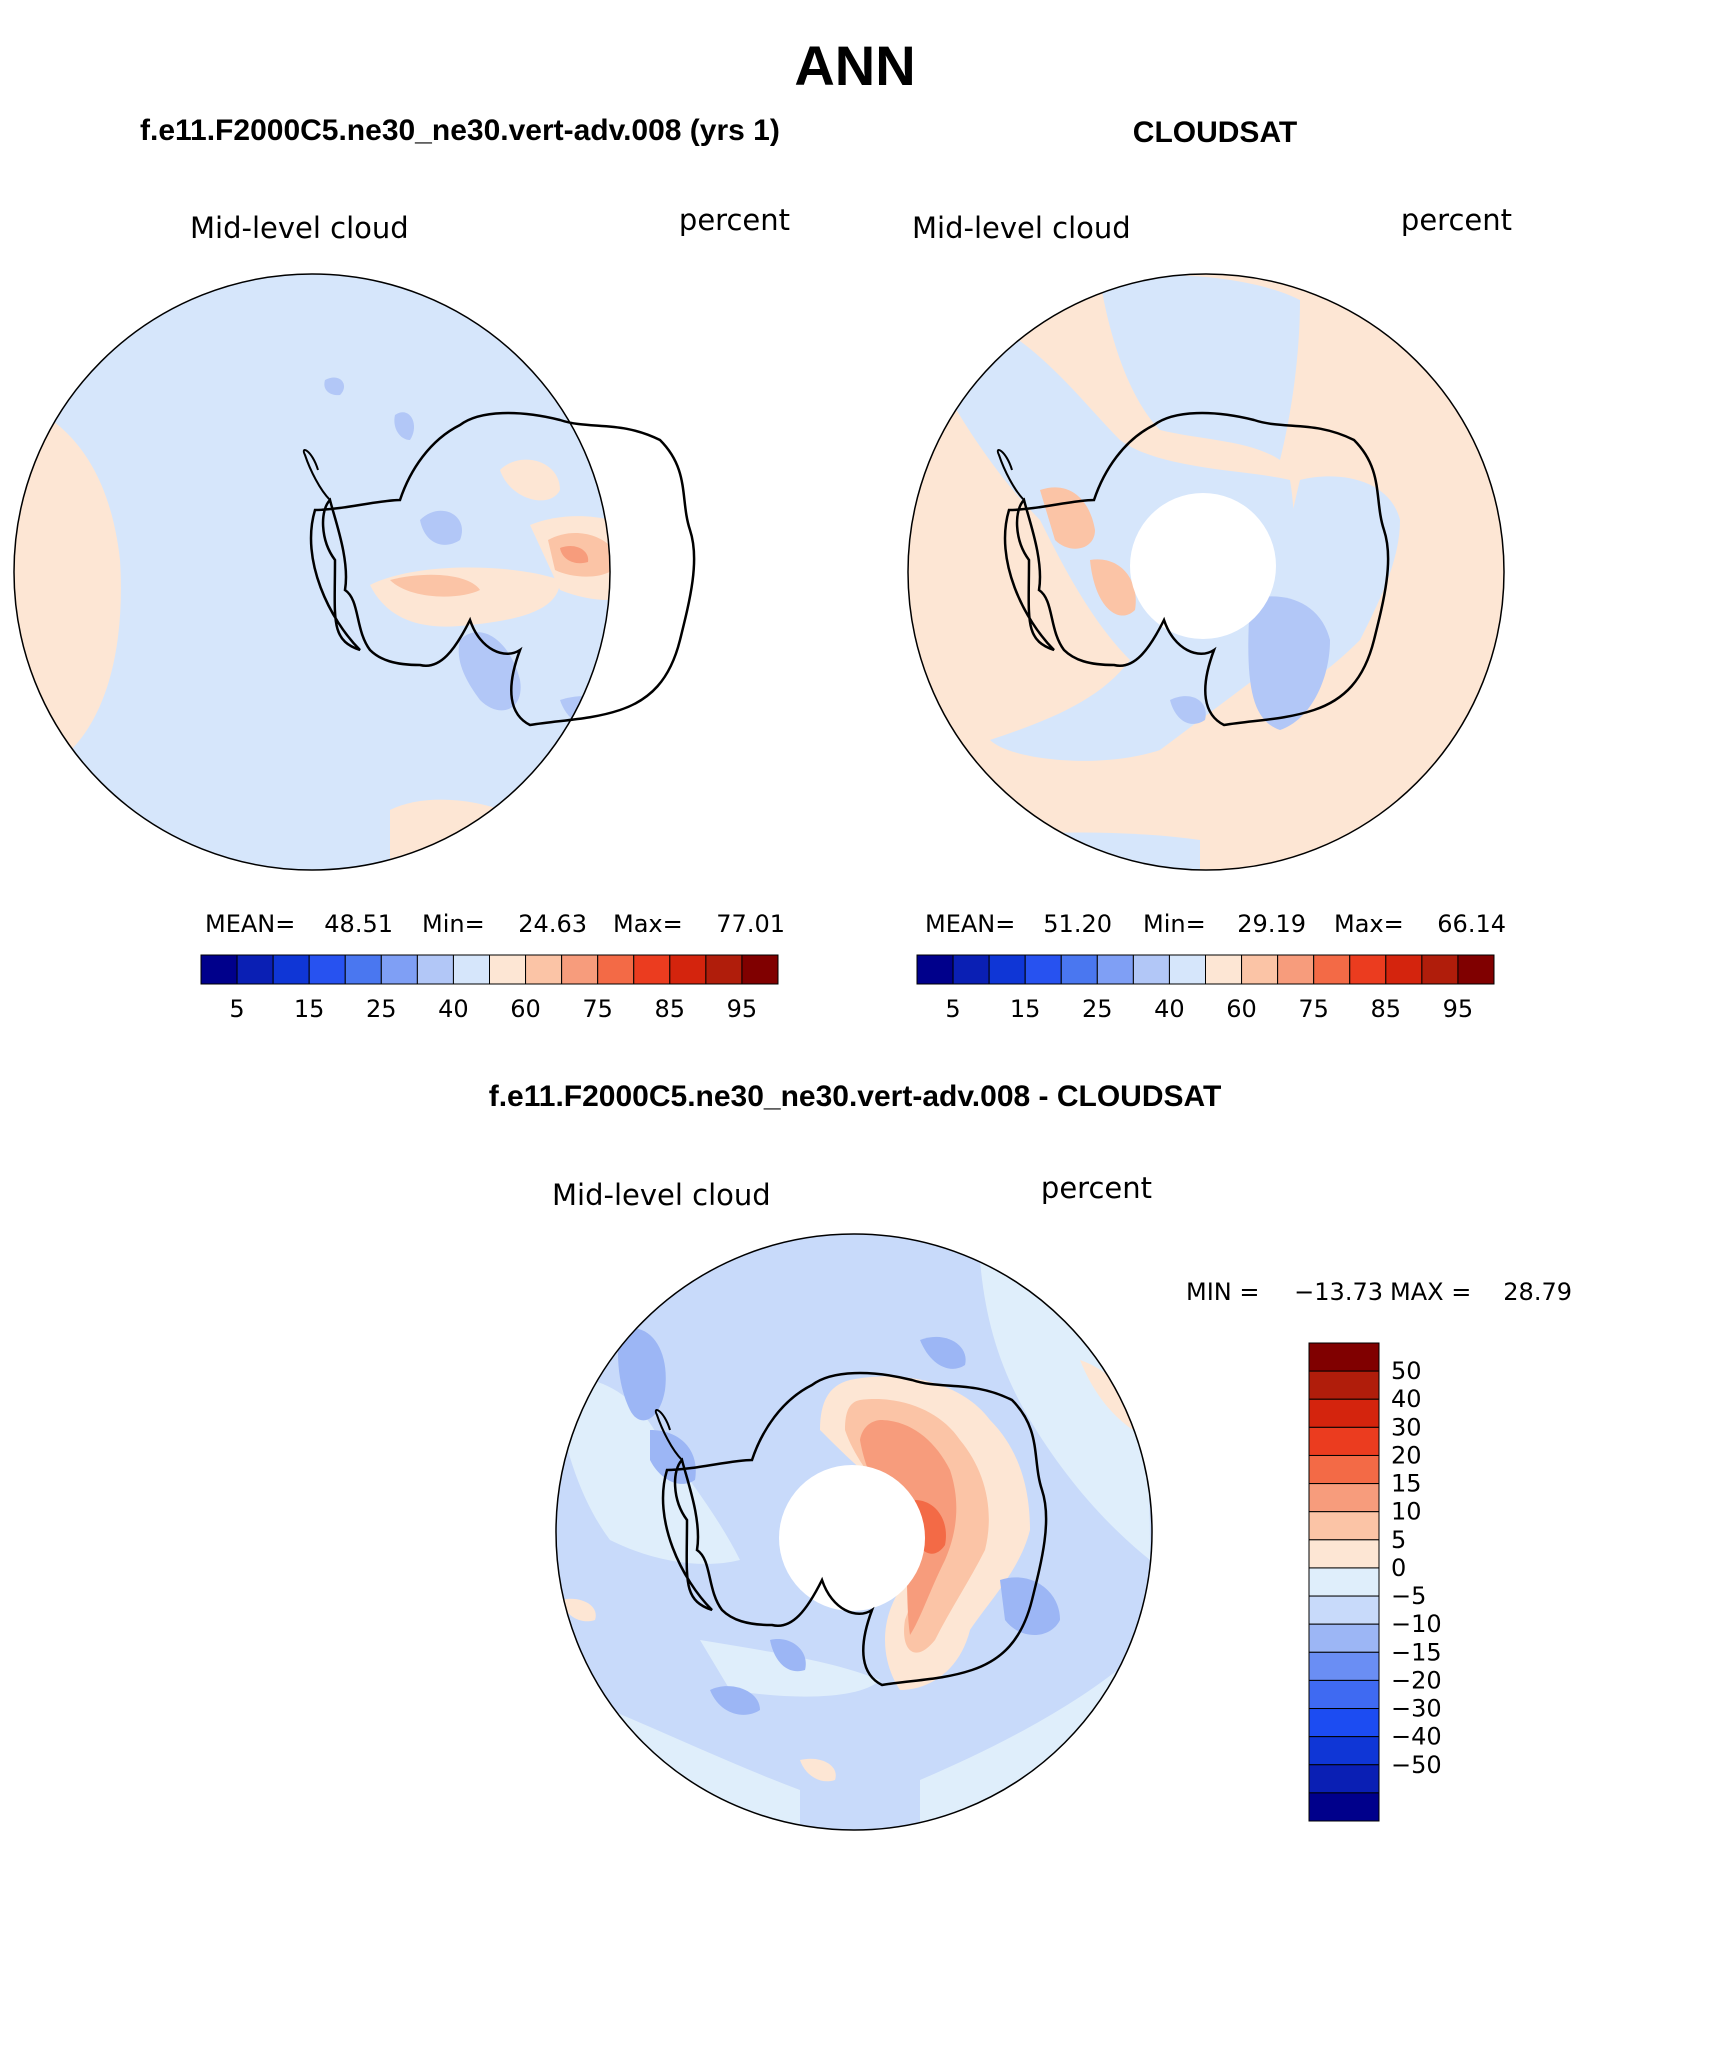  Describe the element at coordinates (489, 988) in the screenshot. I see `panel-model-colorbar: 5 15 25 40 60 75 85 95` at that location.